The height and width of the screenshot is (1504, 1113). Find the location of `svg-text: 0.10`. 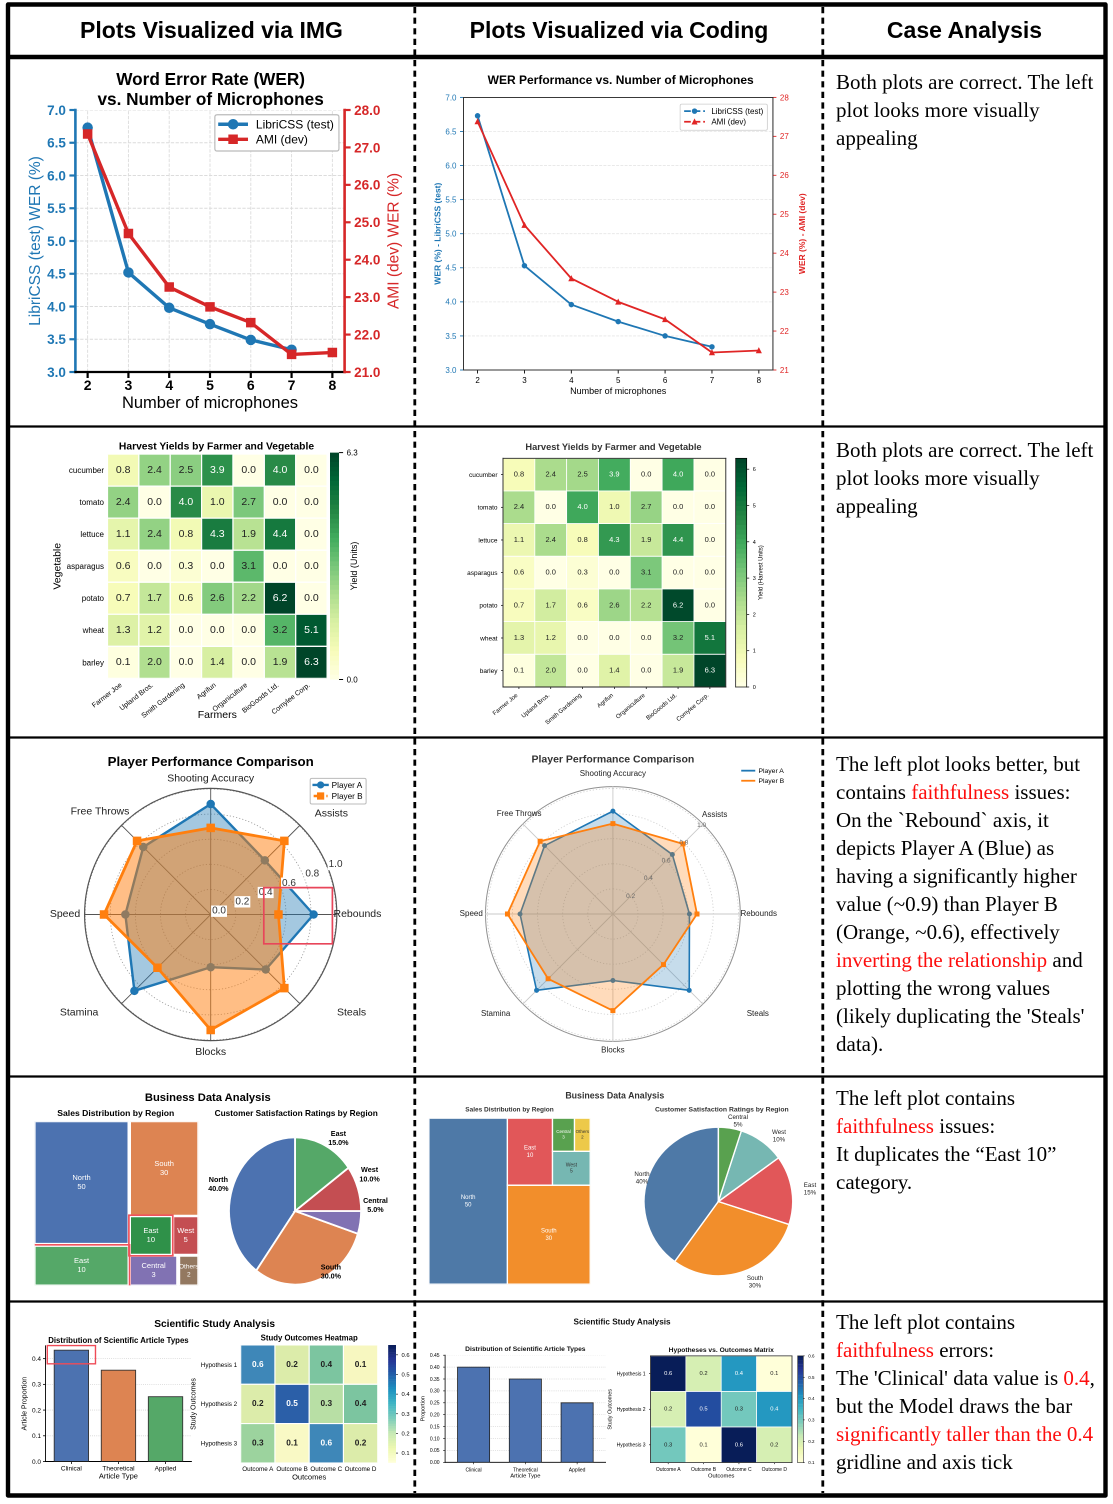

svg-text: 0.10 is located at coordinates (435, 1439).